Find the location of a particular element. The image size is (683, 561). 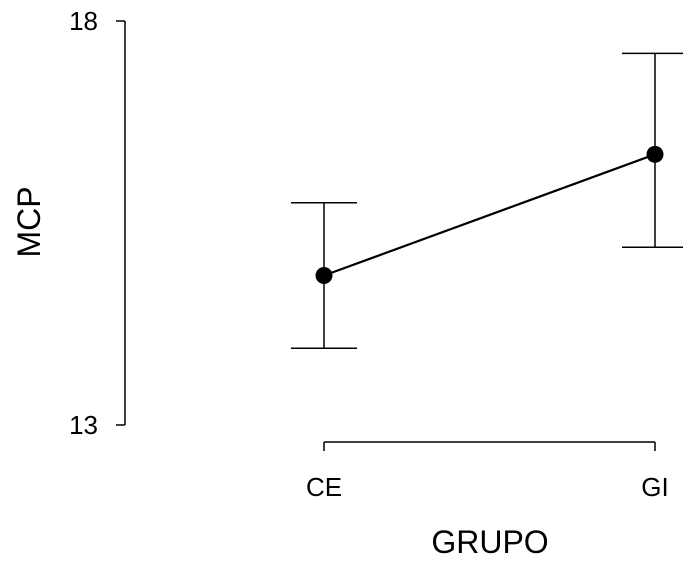

y-axis: 13 18 is located at coordinates (97, 223).